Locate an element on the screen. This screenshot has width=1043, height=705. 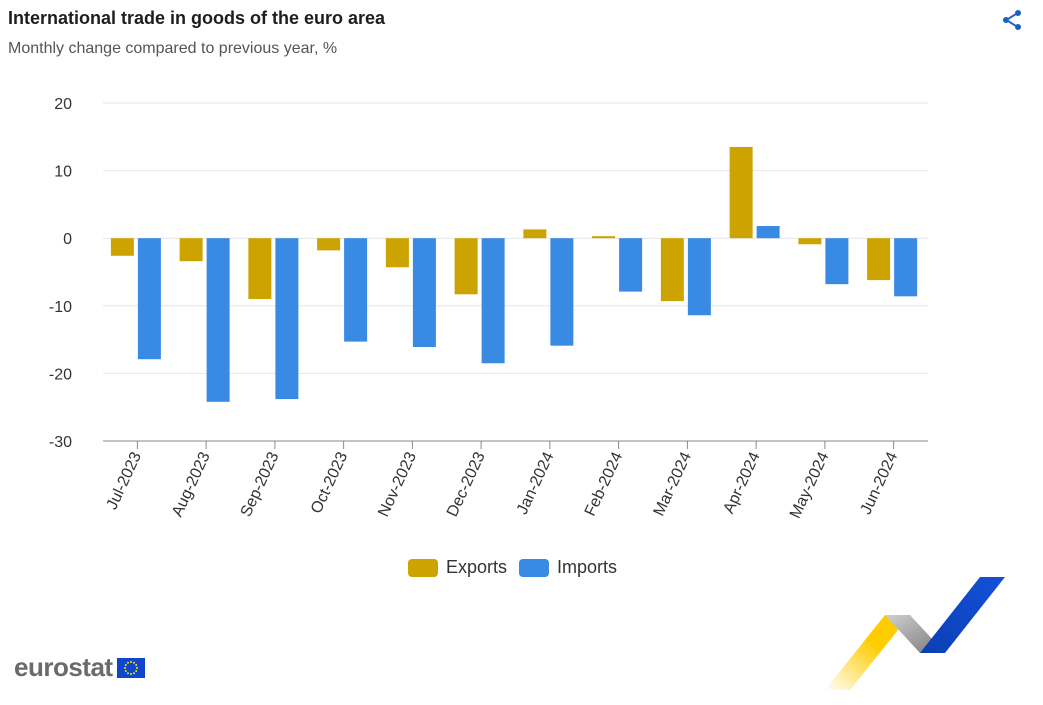
share-icon is located at coordinates (1012, 20).